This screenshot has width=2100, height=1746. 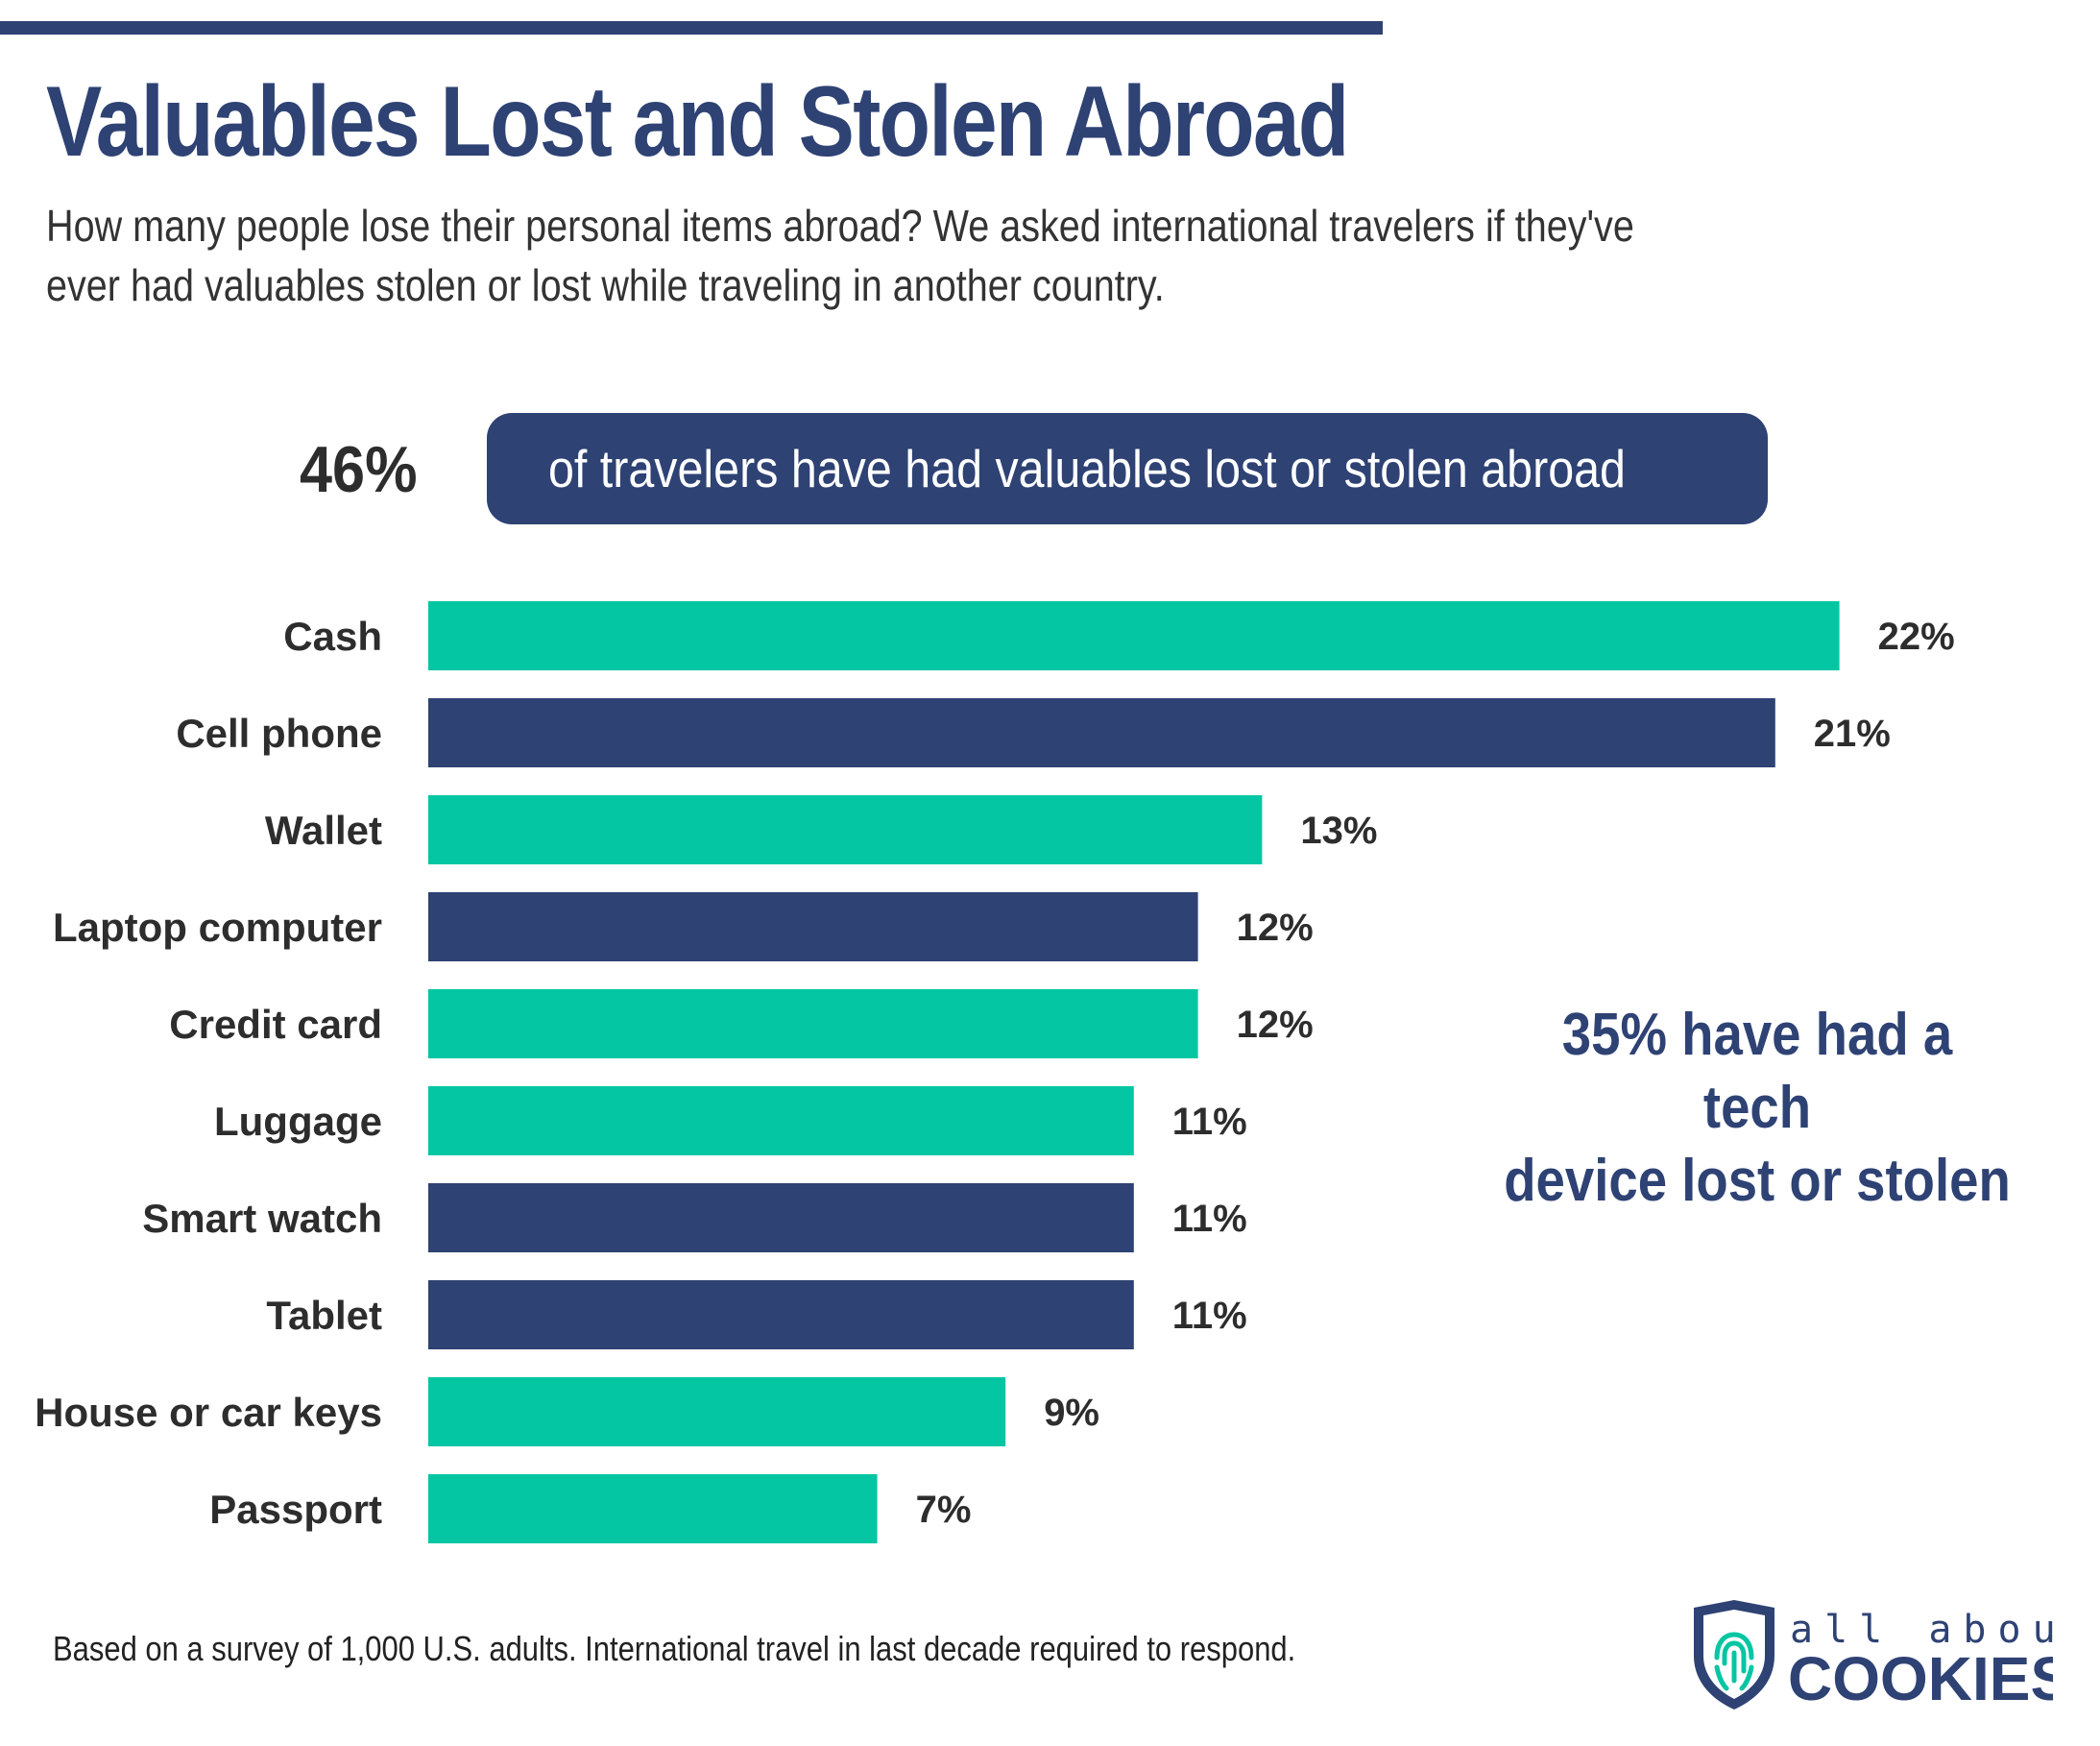 I want to click on value-label-smart-watch: 11%, so click(x=1209, y=1219).